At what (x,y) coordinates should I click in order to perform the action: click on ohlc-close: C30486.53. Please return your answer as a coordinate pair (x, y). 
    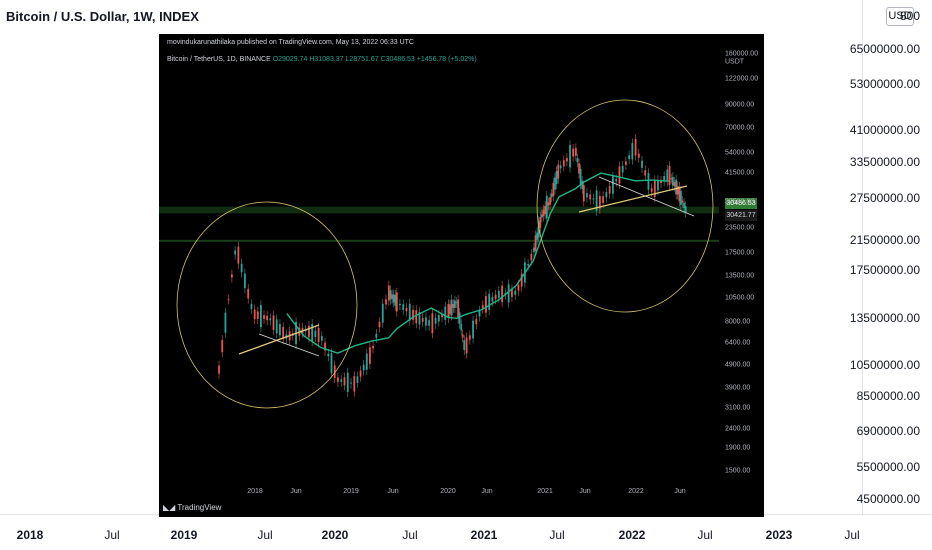
    Looking at the image, I should click on (397, 59).